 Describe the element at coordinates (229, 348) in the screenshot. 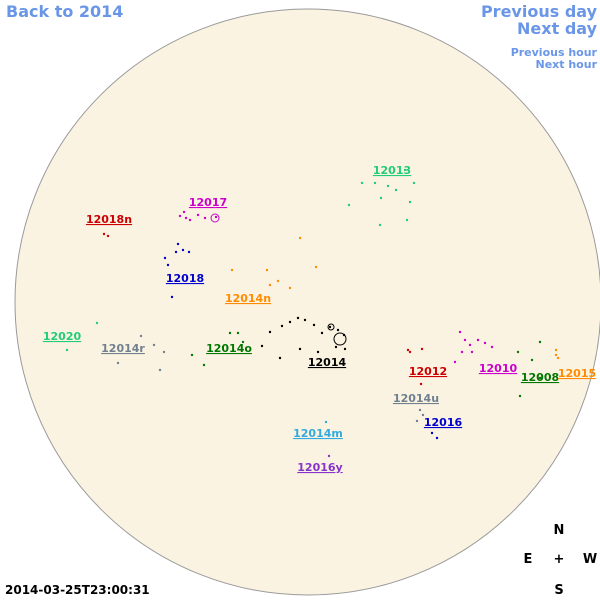

I see `region-label: 12014o` at that location.